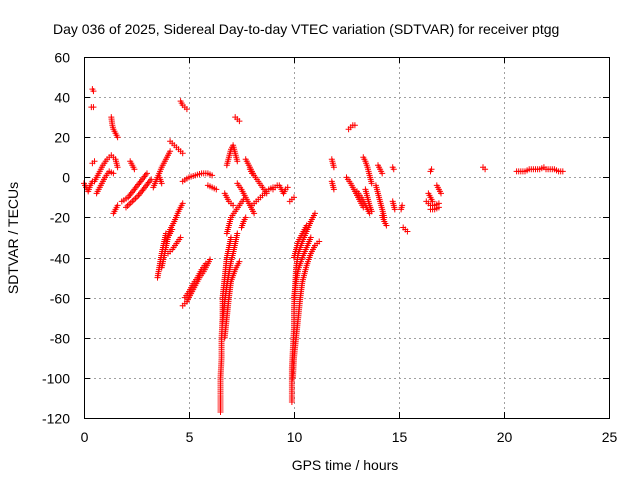  I want to click on y-tick-label: 0, so click(66, 178).